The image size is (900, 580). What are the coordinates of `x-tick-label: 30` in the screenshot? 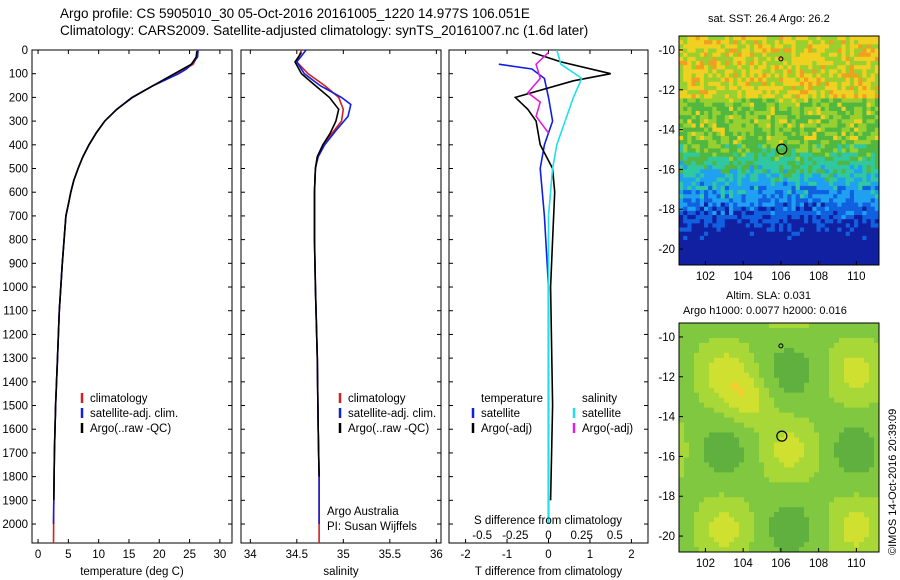 It's located at (219, 555).